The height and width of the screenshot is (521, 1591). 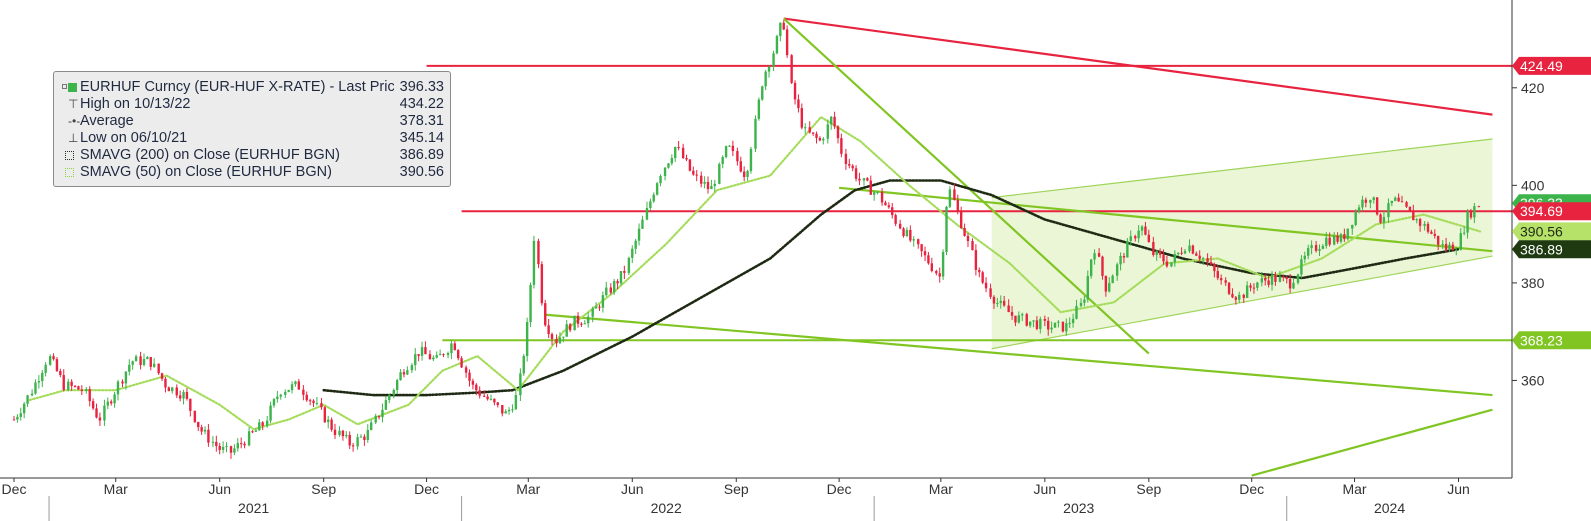 I want to click on x-tick-label: Sep, so click(x=1148, y=489).